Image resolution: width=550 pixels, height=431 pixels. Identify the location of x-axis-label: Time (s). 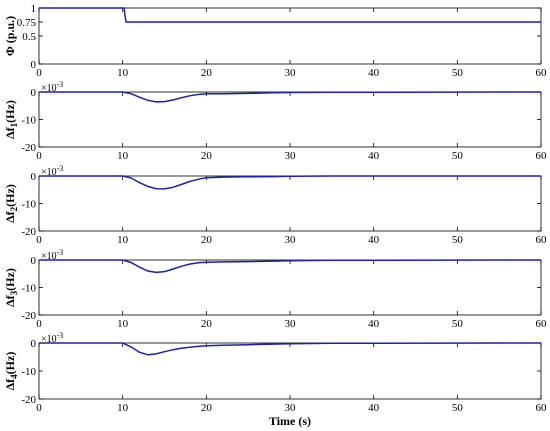
(290, 421).